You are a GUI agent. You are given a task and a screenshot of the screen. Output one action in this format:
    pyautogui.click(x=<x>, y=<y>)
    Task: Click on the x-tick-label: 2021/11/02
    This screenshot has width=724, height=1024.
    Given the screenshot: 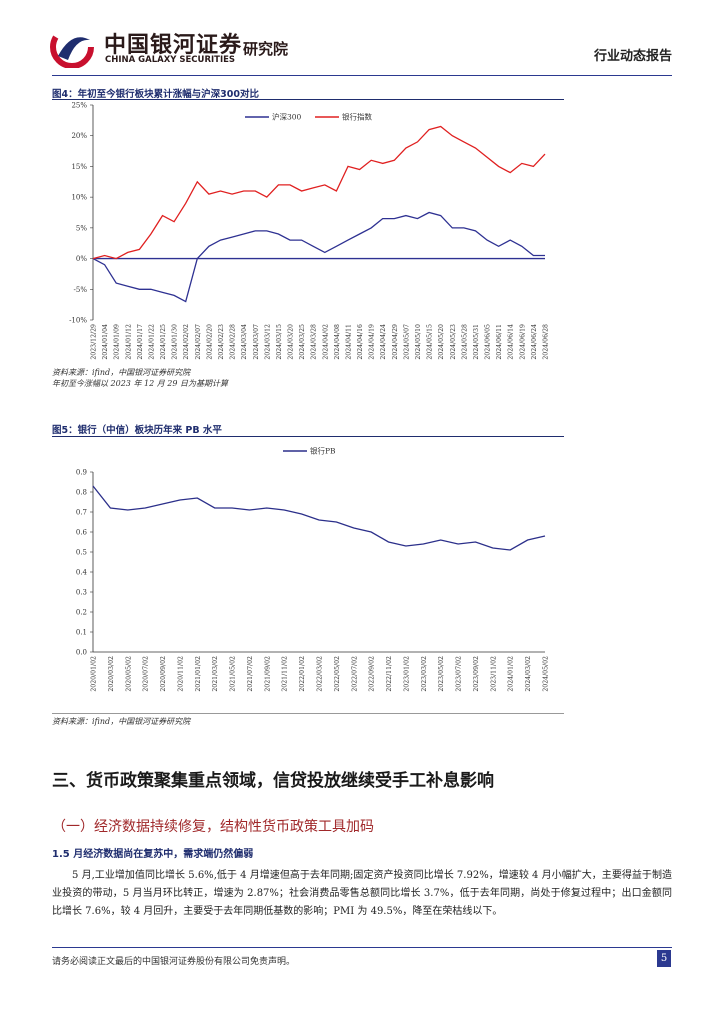 What is the action you would take?
    pyautogui.click(x=285, y=674)
    